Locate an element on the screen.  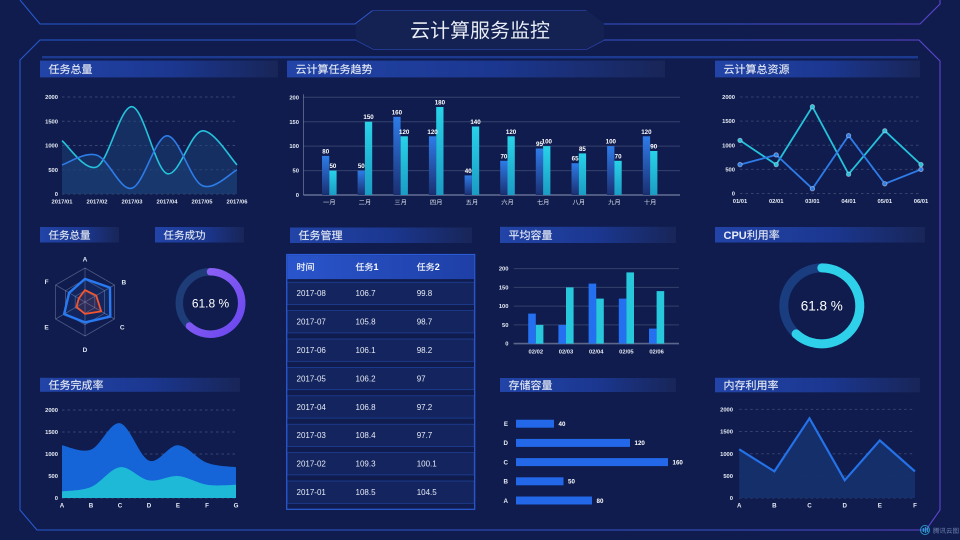
svg-text: 140 is located at coordinates (475, 122).